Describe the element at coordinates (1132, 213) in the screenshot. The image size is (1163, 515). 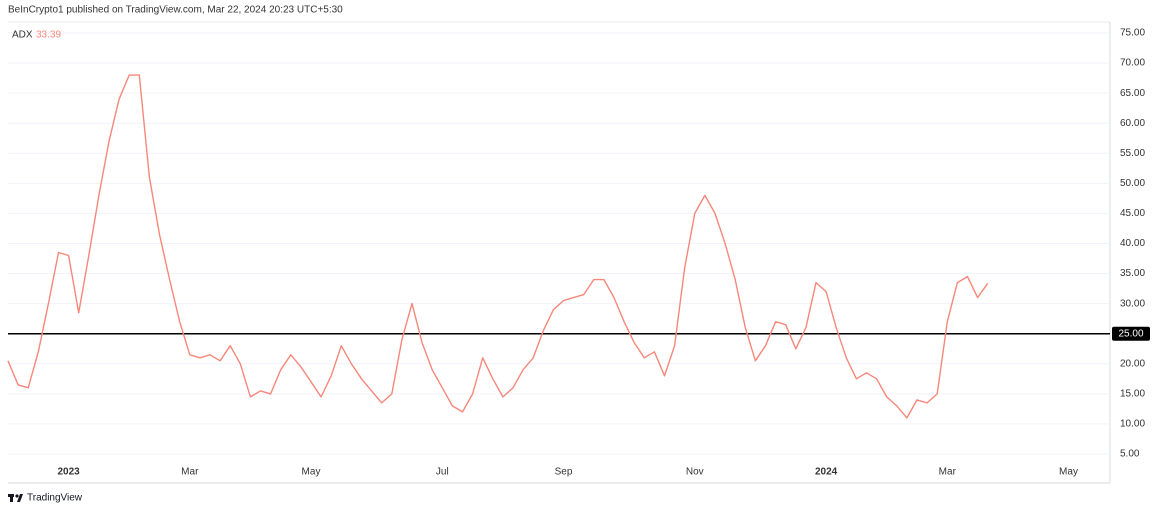
I see `y-tick-label: 45.00` at that location.